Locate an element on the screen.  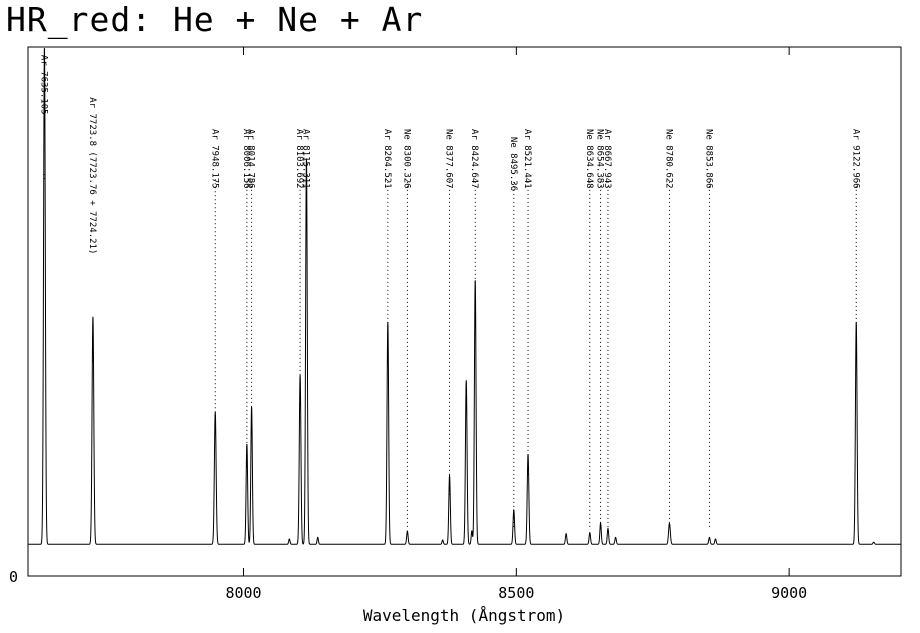
line-label-7: Ar 8264.521 is located at coordinates (387, 159).